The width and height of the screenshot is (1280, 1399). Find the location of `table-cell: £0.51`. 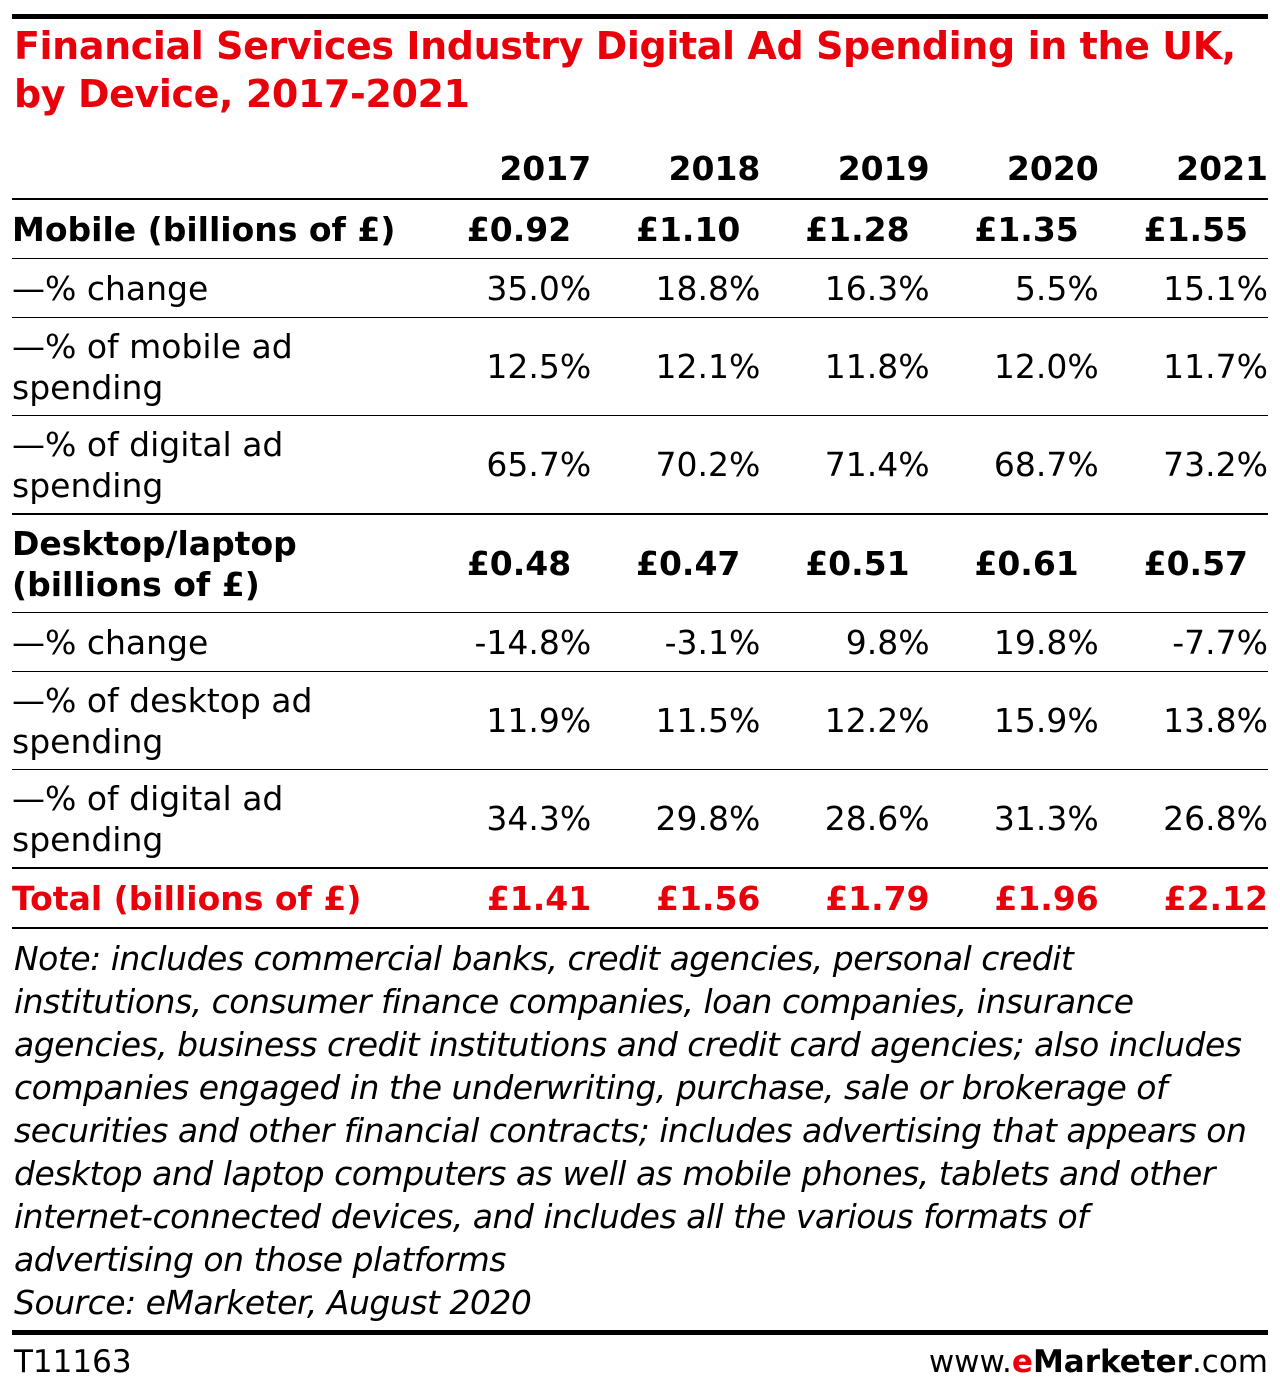

table-cell: £0.51 is located at coordinates (845, 563).